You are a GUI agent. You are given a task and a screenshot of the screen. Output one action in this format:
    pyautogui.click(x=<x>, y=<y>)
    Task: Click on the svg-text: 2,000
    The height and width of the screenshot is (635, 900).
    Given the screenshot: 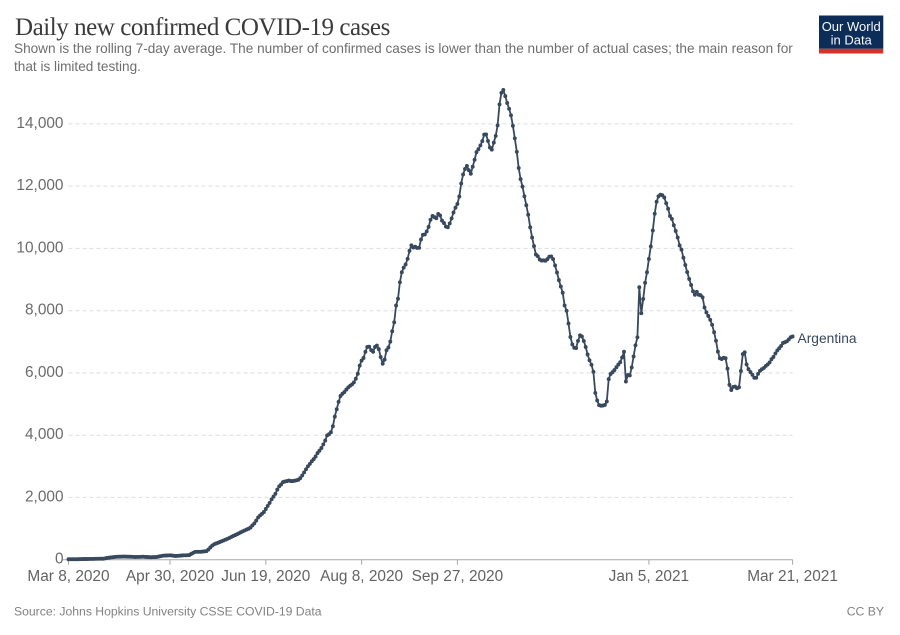 What is the action you would take?
    pyautogui.click(x=44, y=496)
    